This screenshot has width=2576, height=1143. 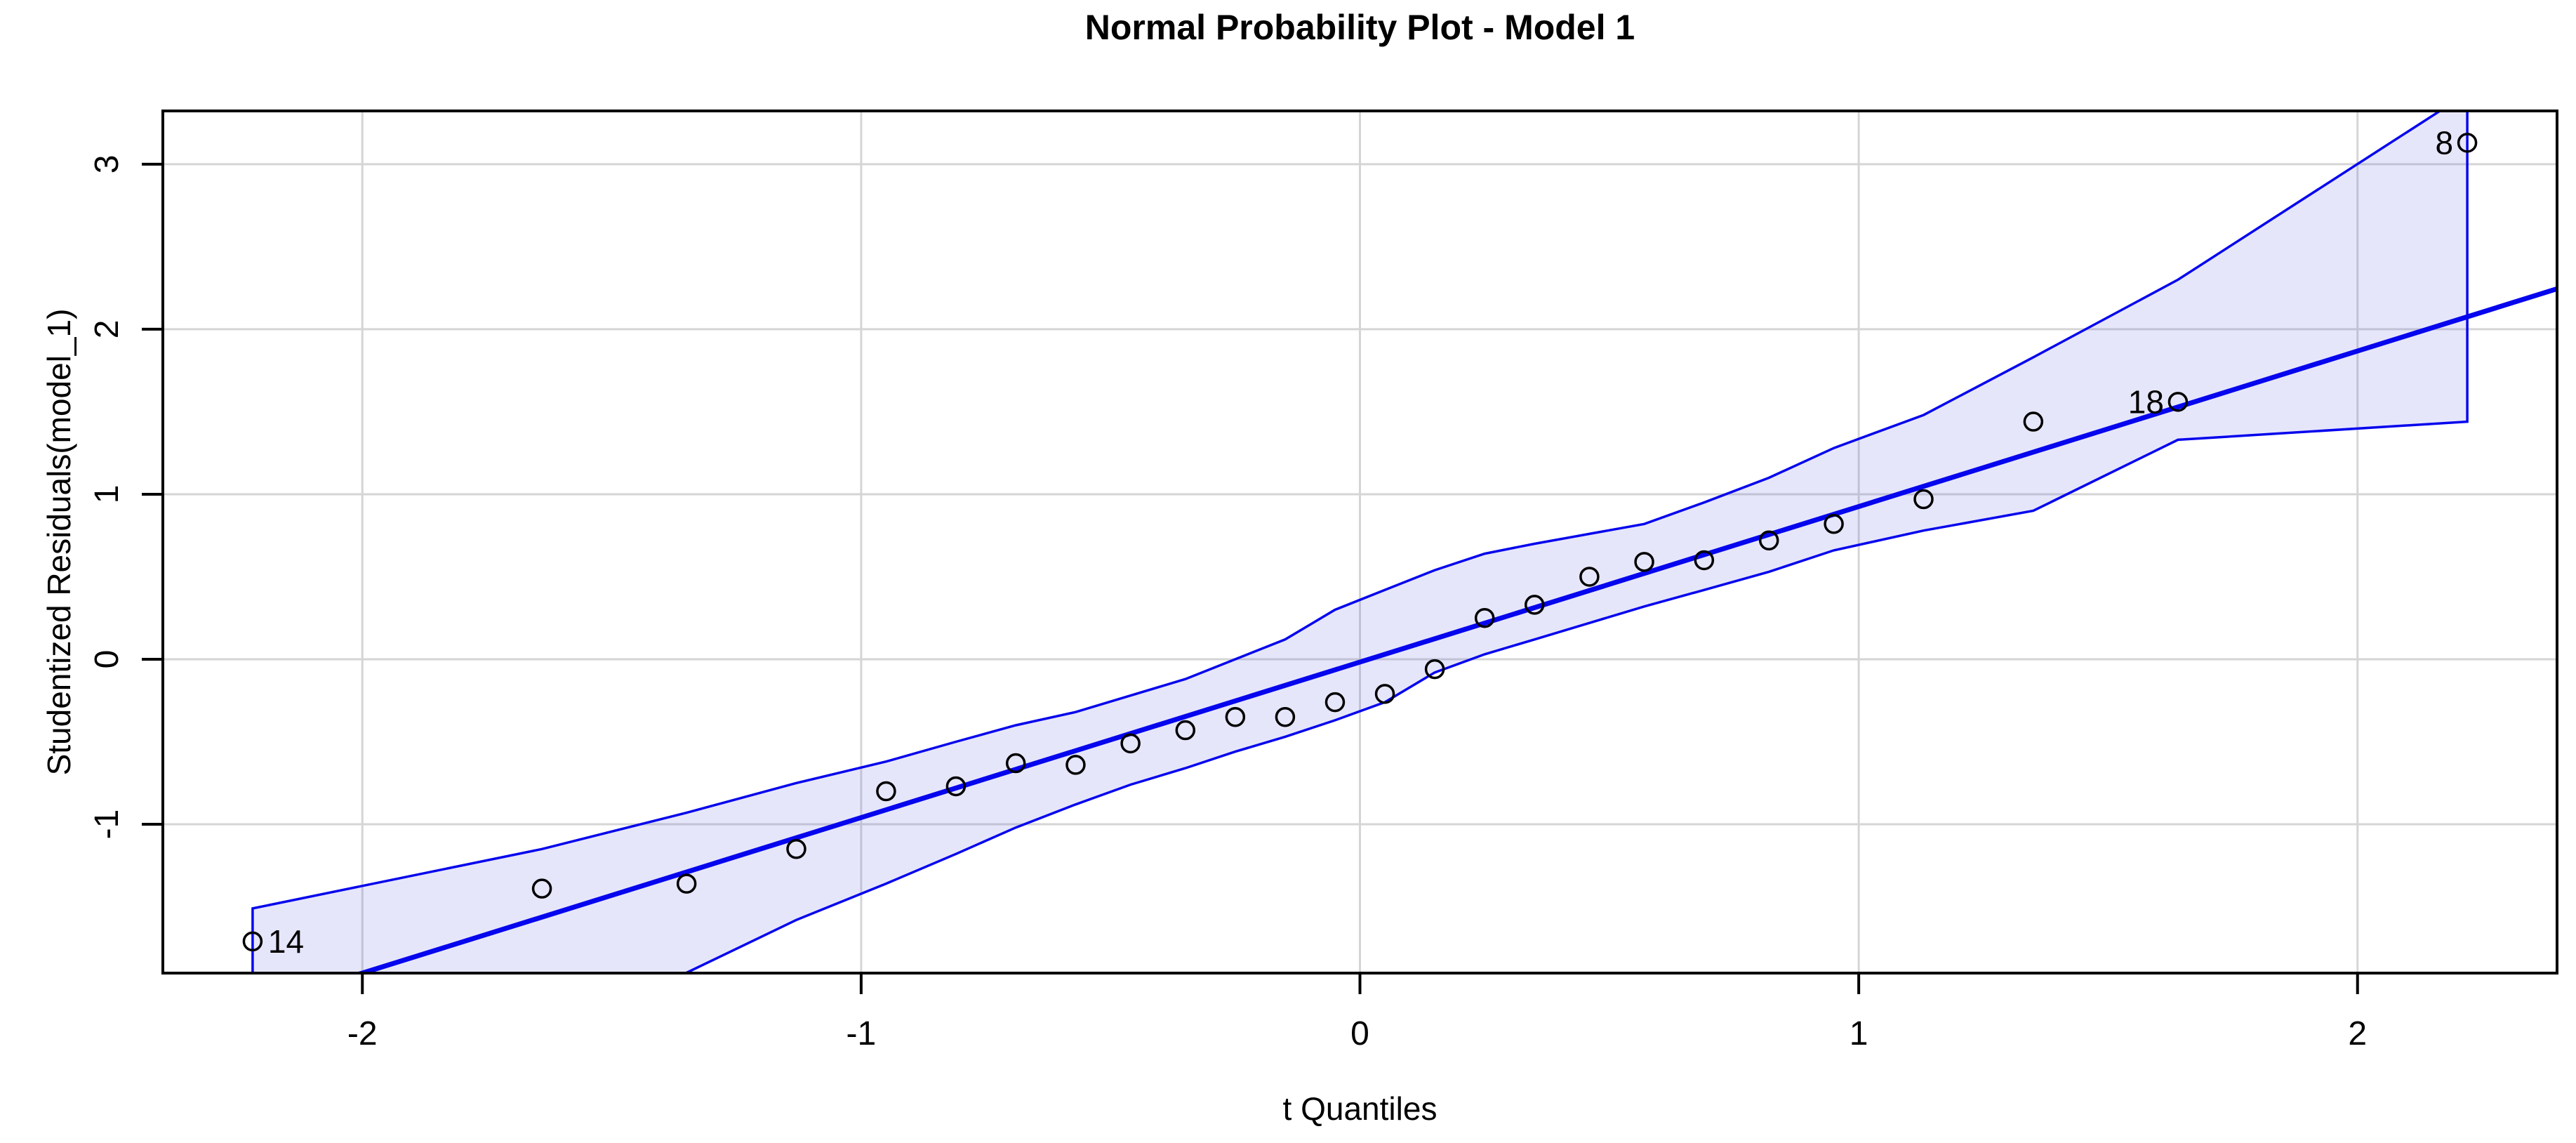 I want to click on chart-title: Normal Probability Plot - Model 1, so click(x=1360, y=27).